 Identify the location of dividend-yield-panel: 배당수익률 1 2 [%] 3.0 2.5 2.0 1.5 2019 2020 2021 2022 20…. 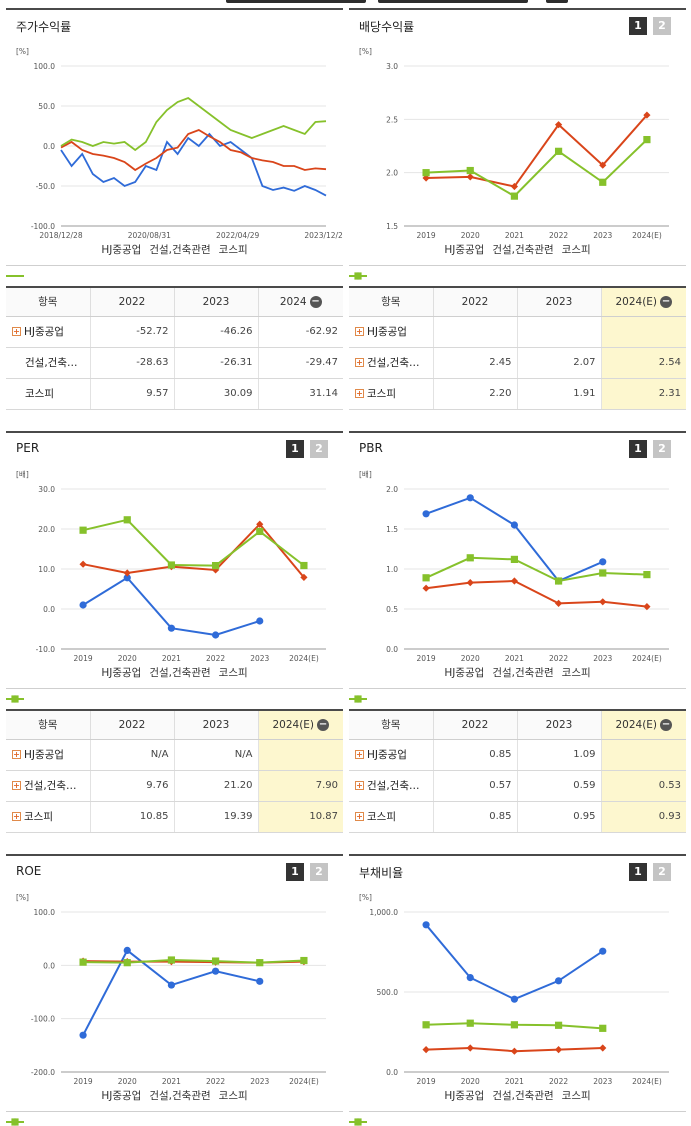
(517, 144).